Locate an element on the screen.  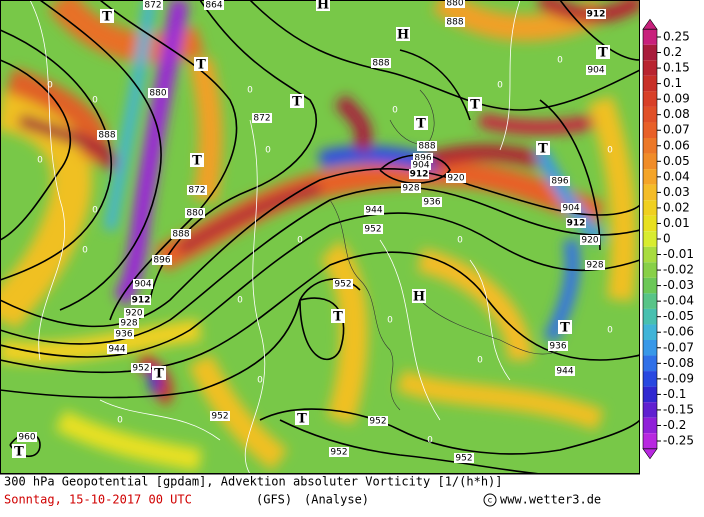
colorbar-label: 0 is located at coordinates (667, 239).